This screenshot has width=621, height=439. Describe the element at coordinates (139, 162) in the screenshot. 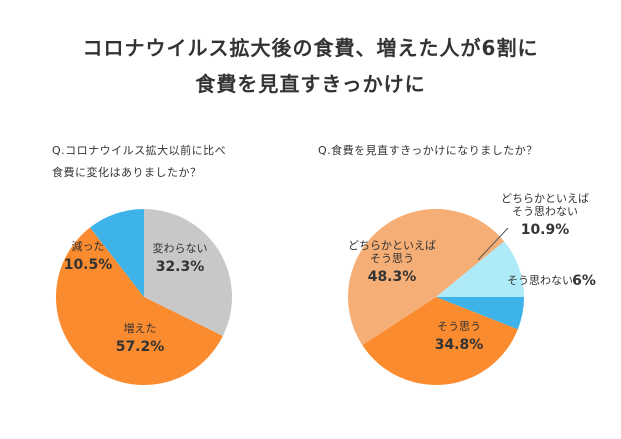

I see `chart-1-question: Q.コロナウイルス拡大以前に比べ 食費に変化はありましたか？` at that location.